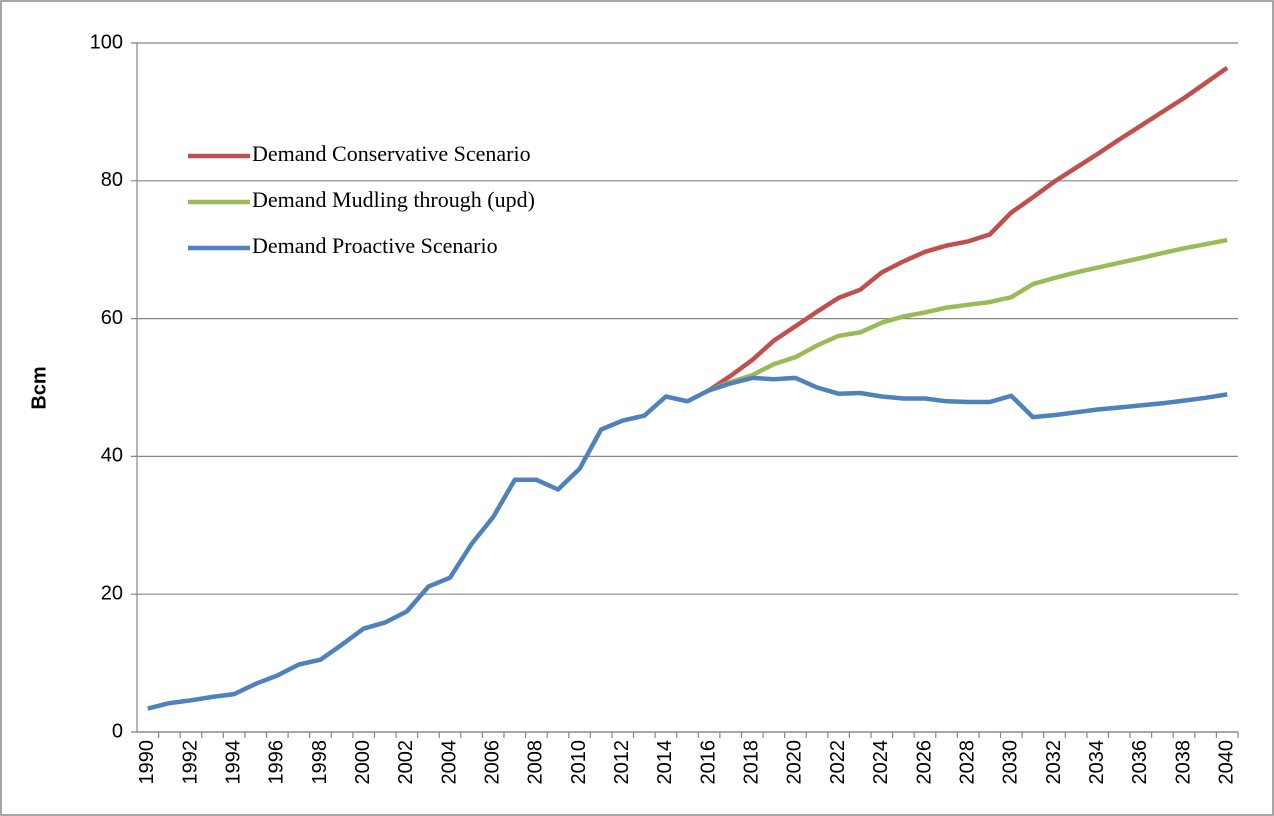  What do you see at coordinates (147, 762) in the screenshot?
I see `x-tick-label: 1990` at bounding box center [147, 762].